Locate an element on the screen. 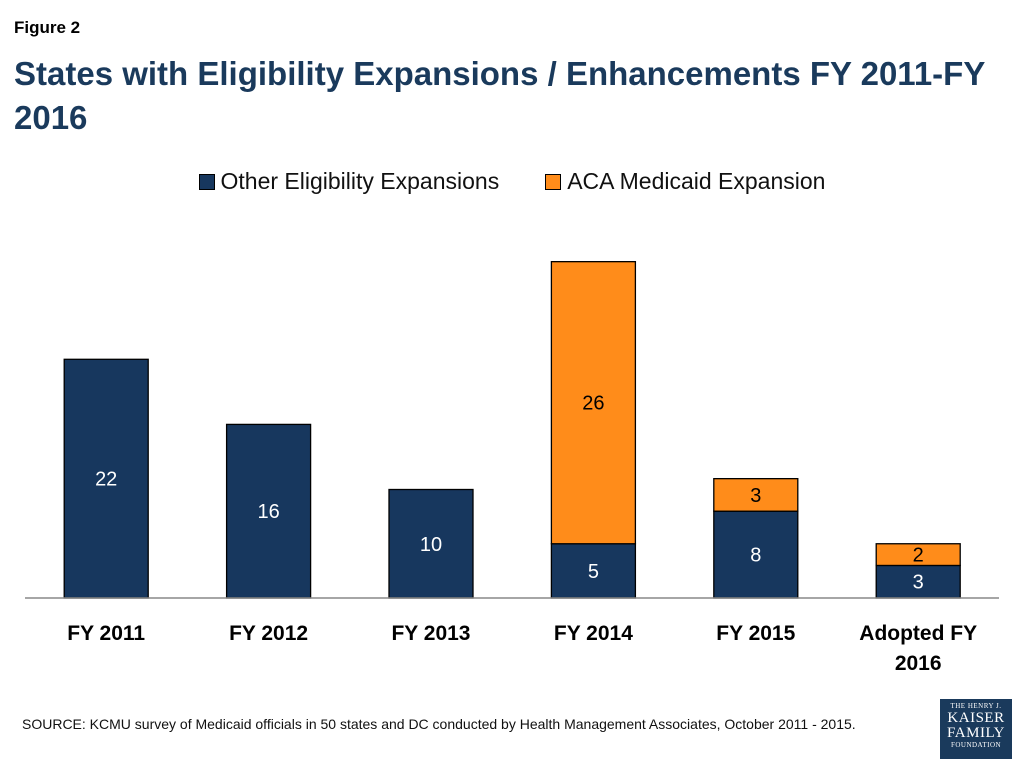 The width and height of the screenshot is (1024, 768). logo-line-2: KAISER is located at coordinates (976, 718).